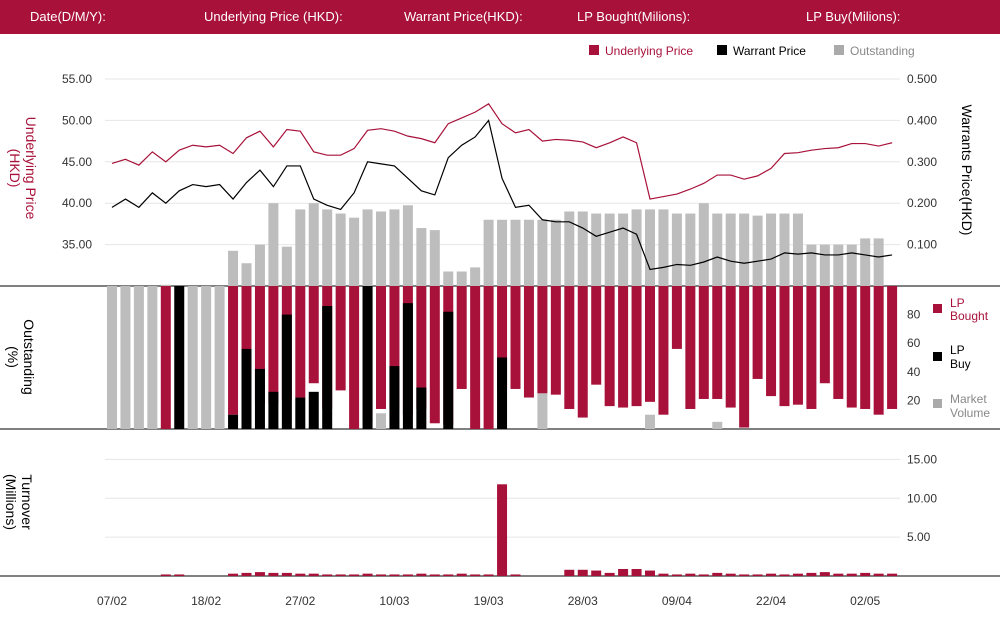  Describe the element at coordinates (853, 16) in the screenshot. I see `lp-buy-label: LP Buy(Milions):` at that location.